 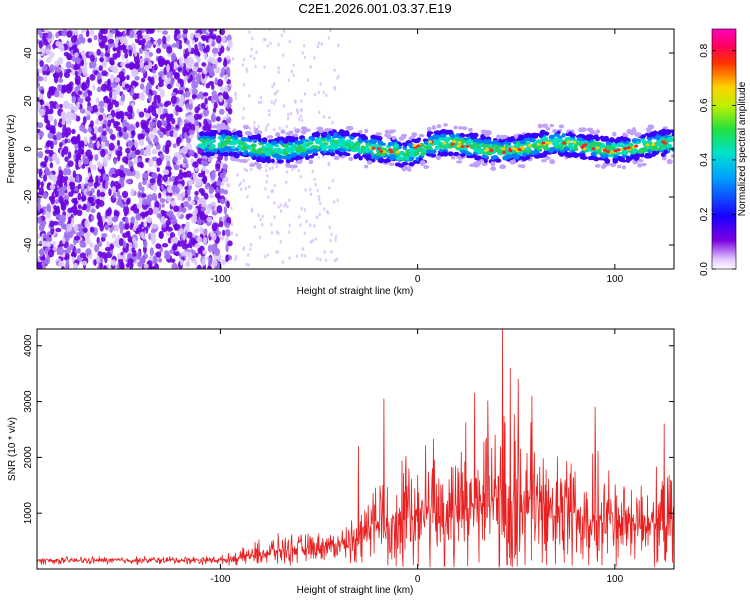 What do you see at coordinates (220, 279) in the screenshot?
I see `spectrogram-xtick-label: -100` at bounding box center [220, 279].